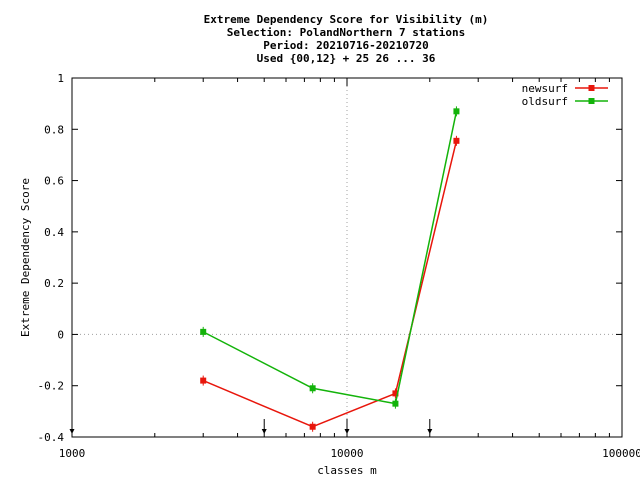 This screenshot has height=480, width=640. Describe the element at coordinates (72, 453) in the screenshot. I see `x-tick-label: 1000` at that location.